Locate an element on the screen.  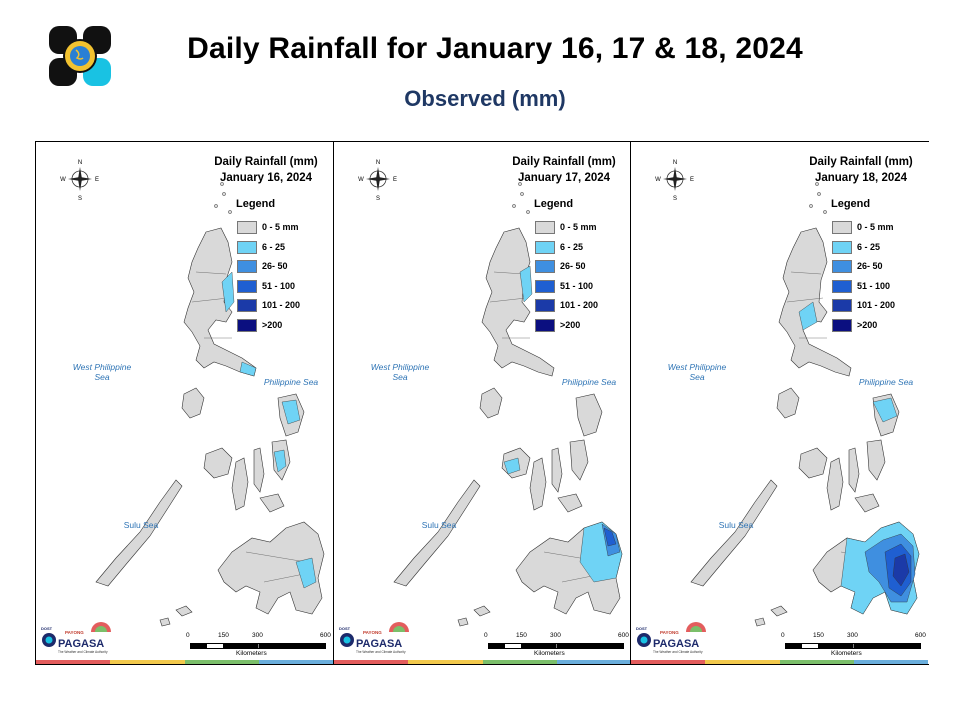
compass-rose-icon: N S W E is located at coordinates (79, 181).